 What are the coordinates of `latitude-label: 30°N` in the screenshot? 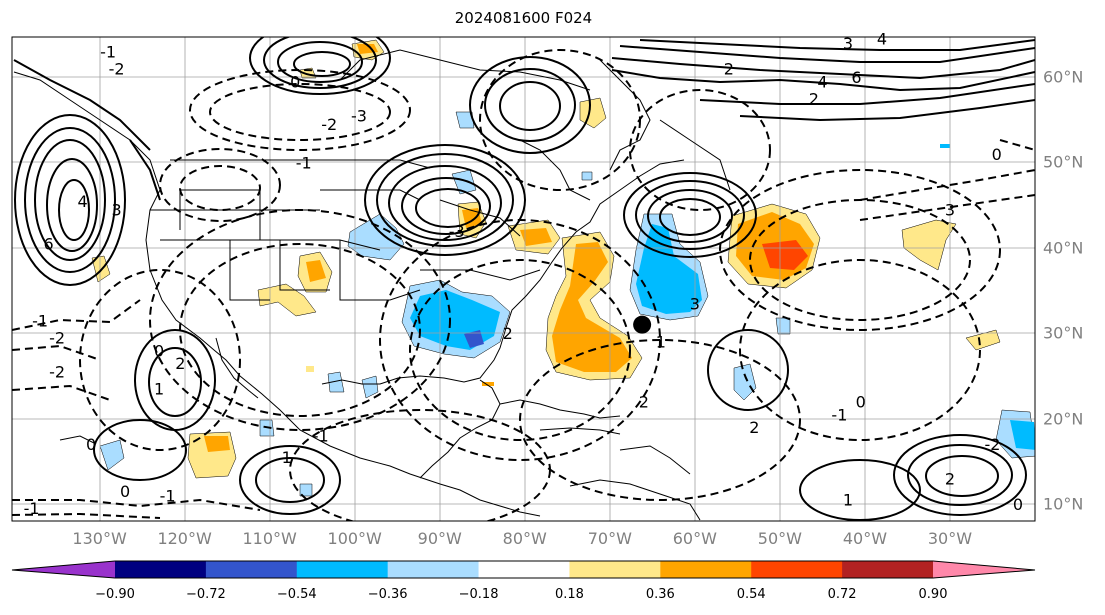 It's located at (1063, 333).